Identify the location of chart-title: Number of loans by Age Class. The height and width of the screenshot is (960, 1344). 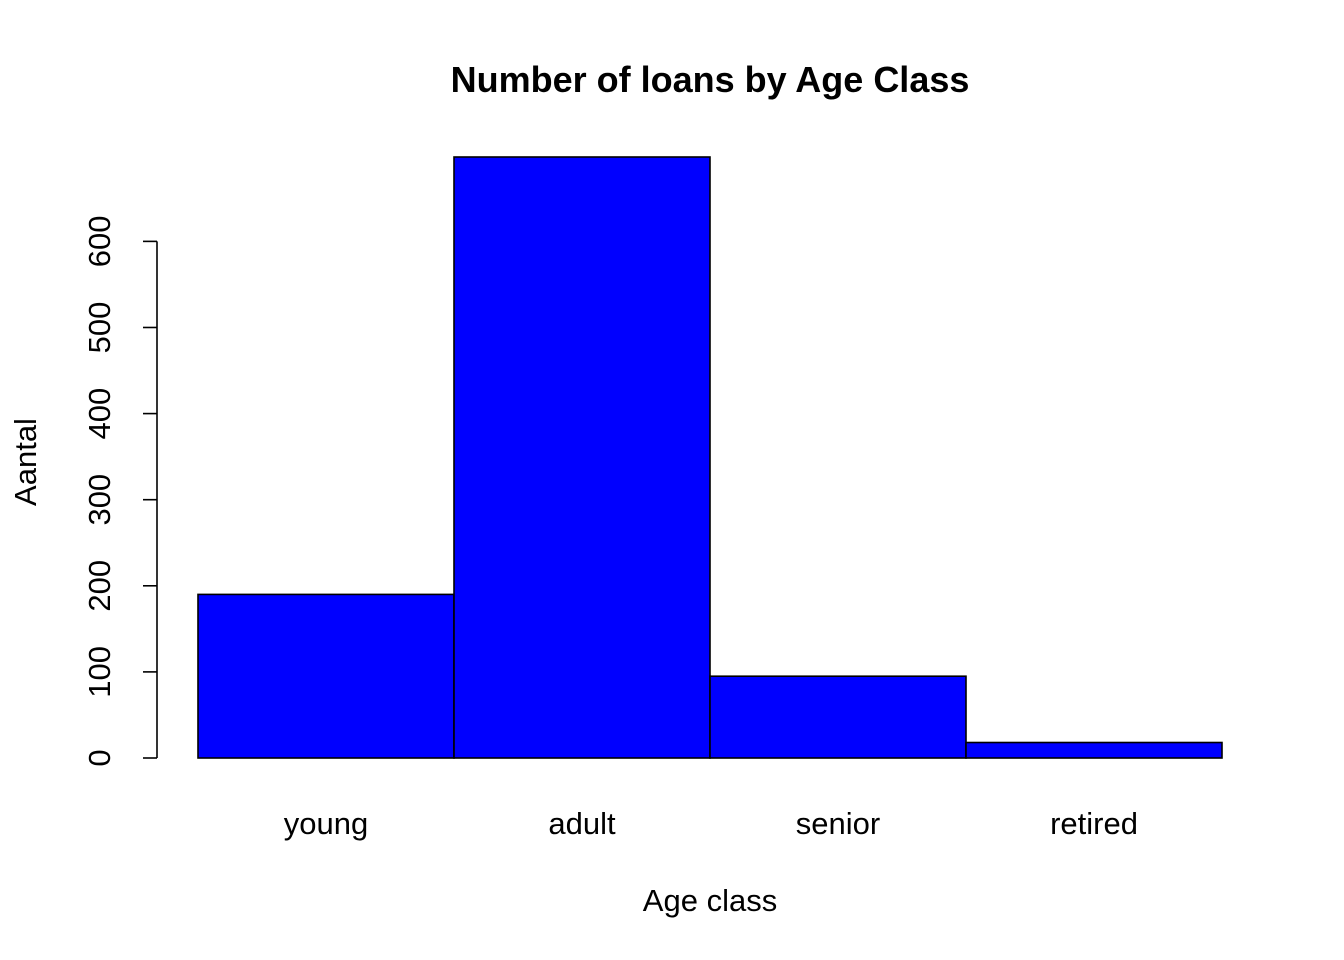
(710, 79).